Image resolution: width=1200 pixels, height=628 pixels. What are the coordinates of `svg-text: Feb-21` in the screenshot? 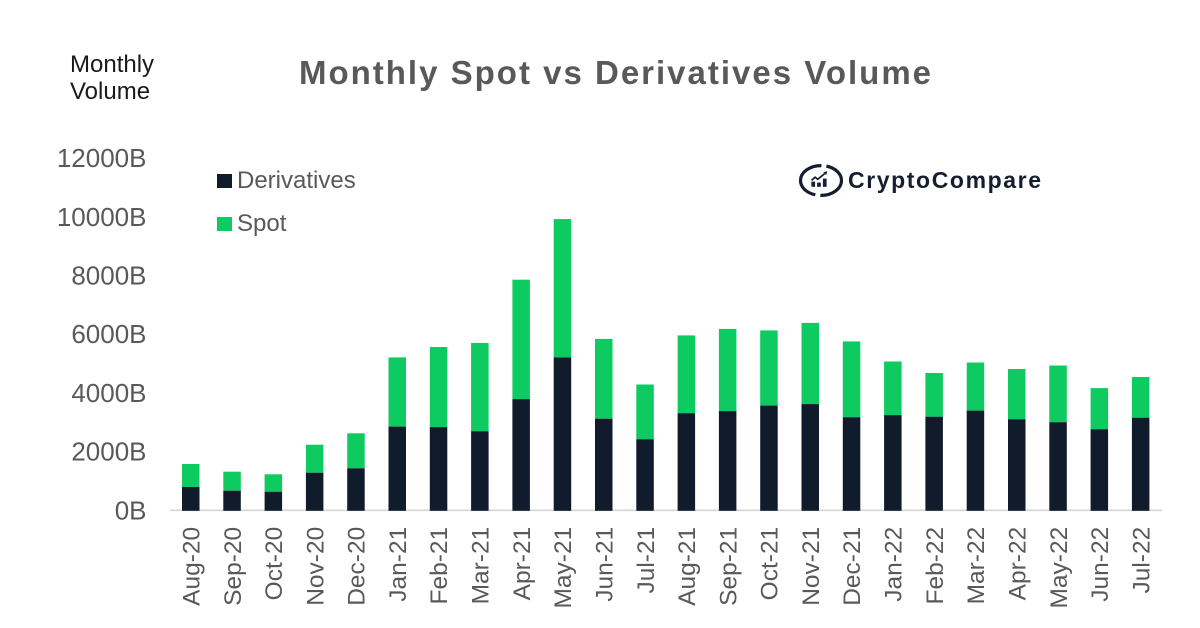 It's located at (439, 566).